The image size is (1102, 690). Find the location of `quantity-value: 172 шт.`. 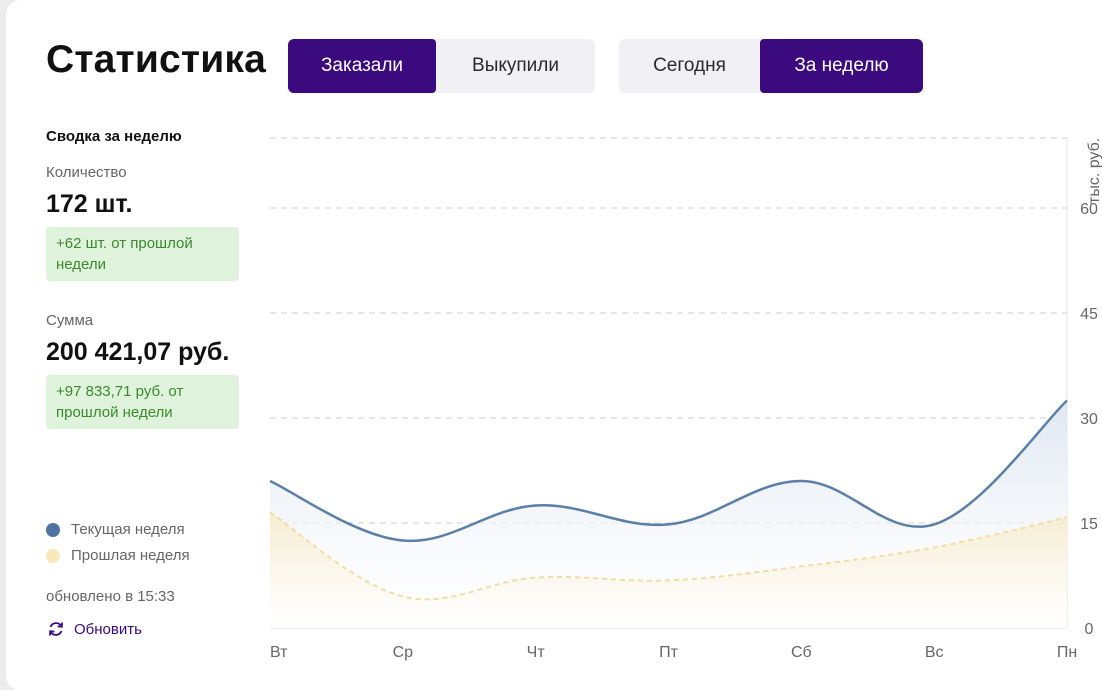

quantity-value: 172 шт. is located at coordinates (89, 204).